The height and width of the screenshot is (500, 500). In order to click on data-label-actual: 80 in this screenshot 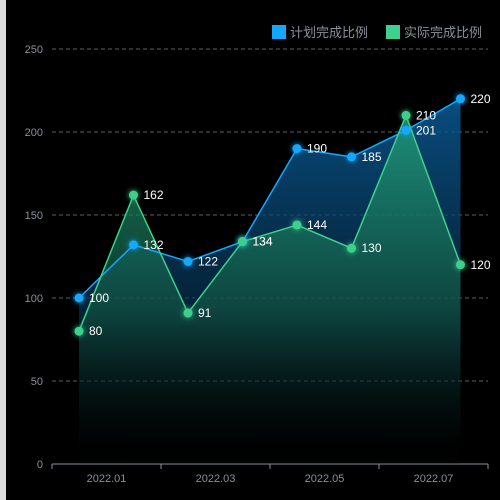, I will do `click(96, 331)`.